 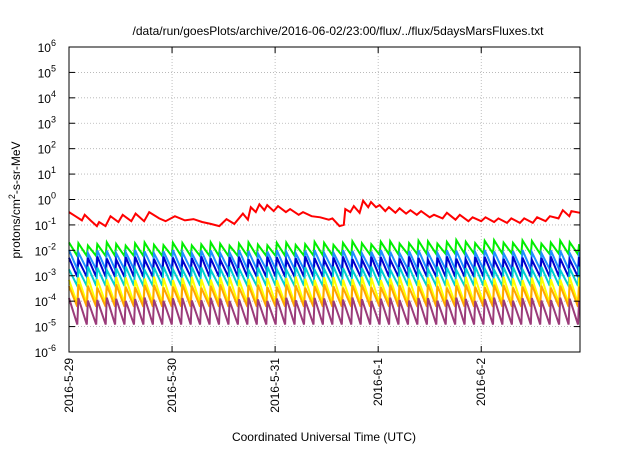 I want to click on y-tick-exp: 3, so click(x=53, y=119).